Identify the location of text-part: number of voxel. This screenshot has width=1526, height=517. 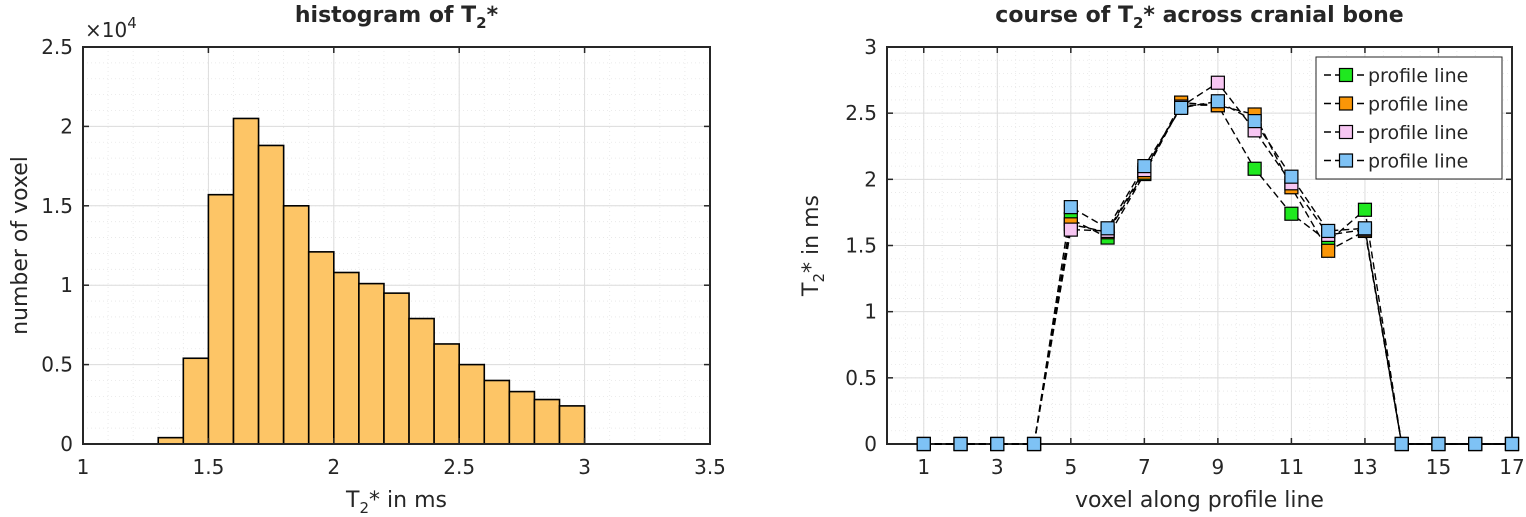
(20, 245).